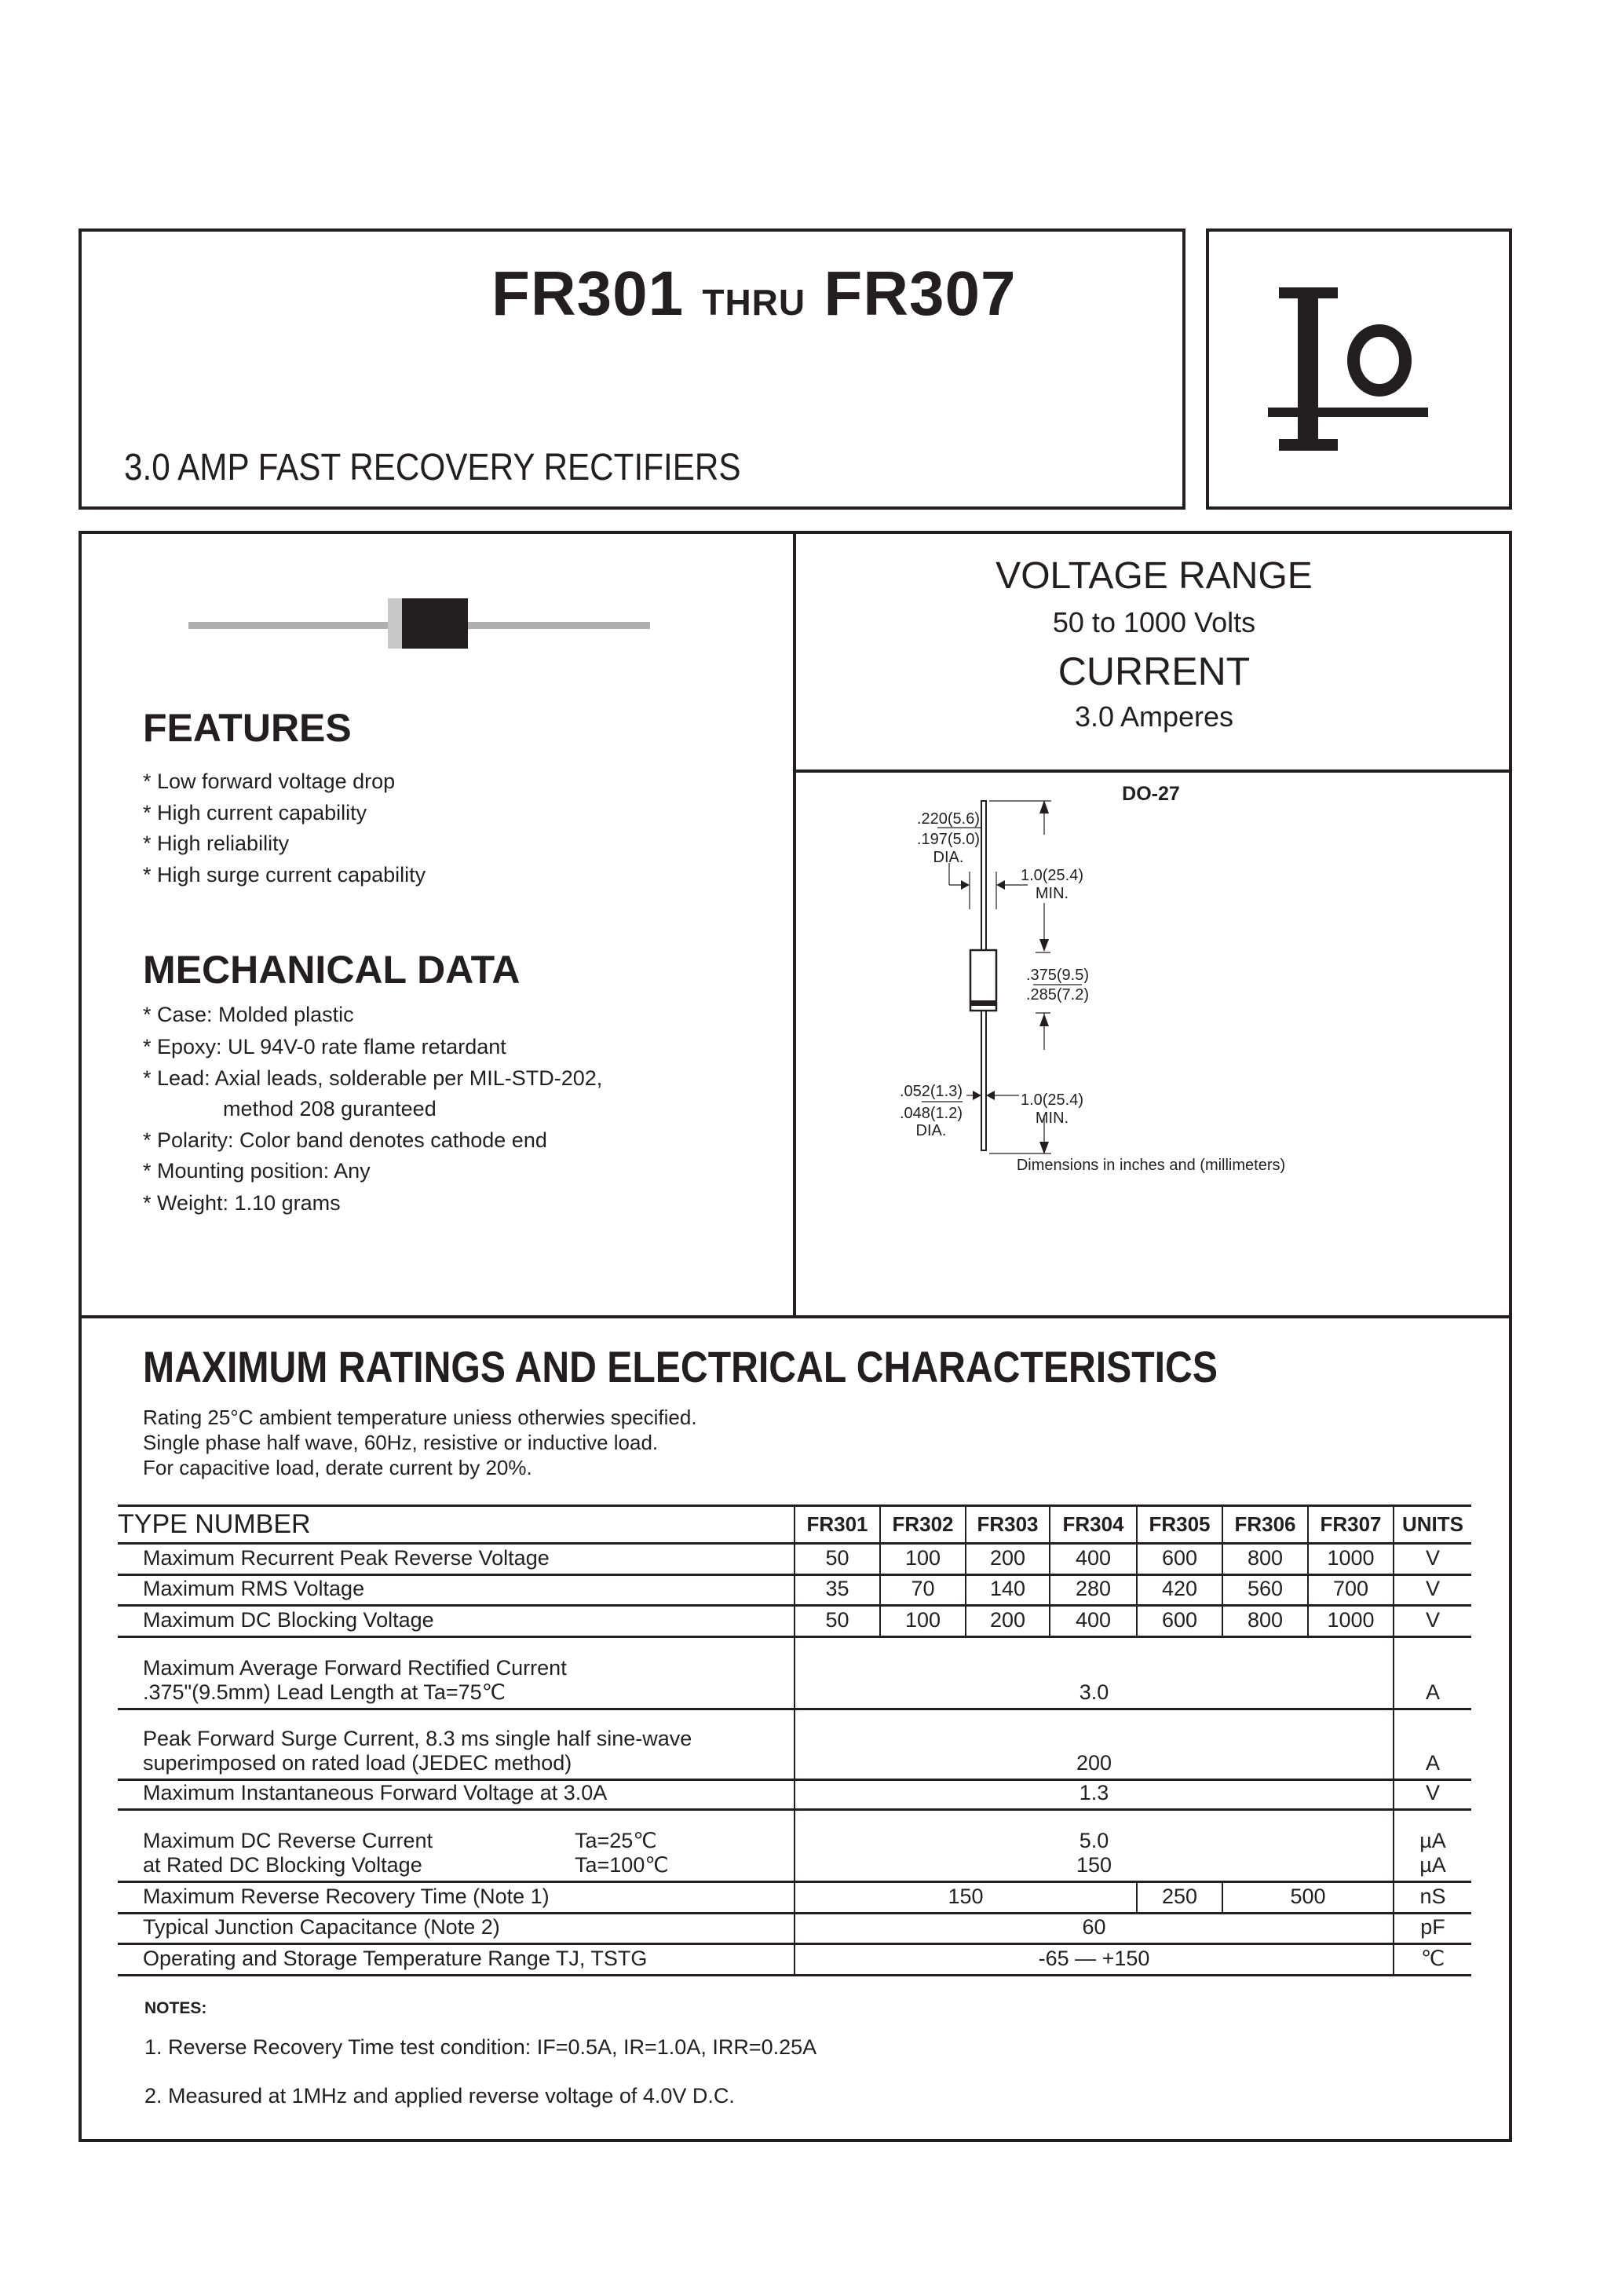 This screenshot has height=2296, width=1622. Describe the element at coordinates (247, 728) in the screenshot. I see `features-heading: FEATURES` at that location.